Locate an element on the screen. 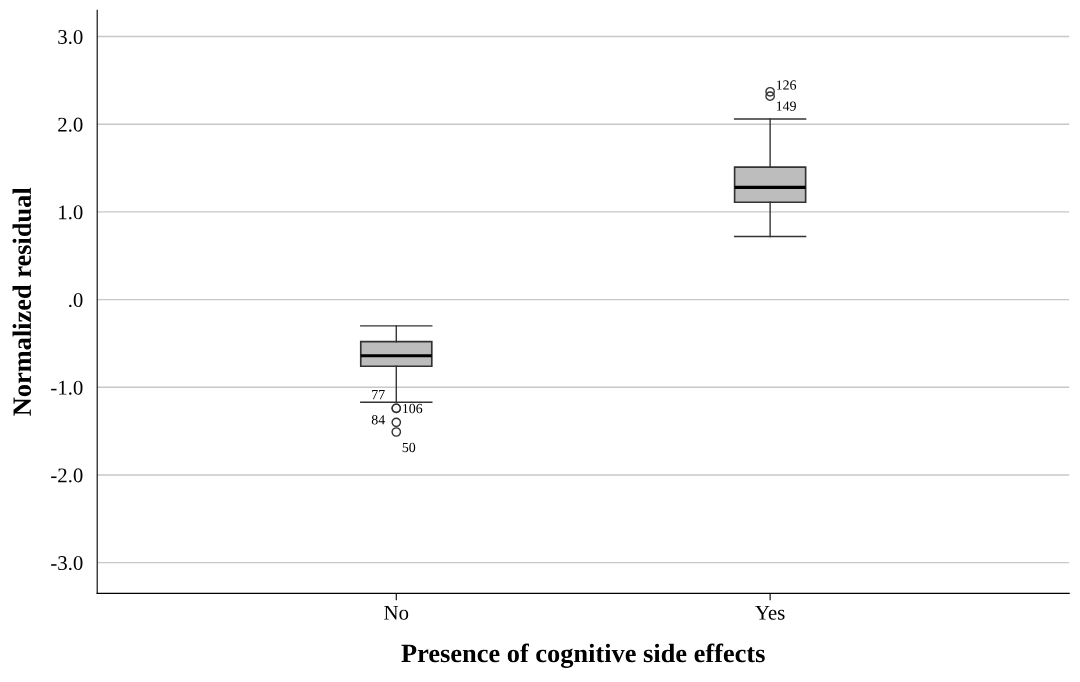  annotation: 149 is located at coordinates (786, 106).